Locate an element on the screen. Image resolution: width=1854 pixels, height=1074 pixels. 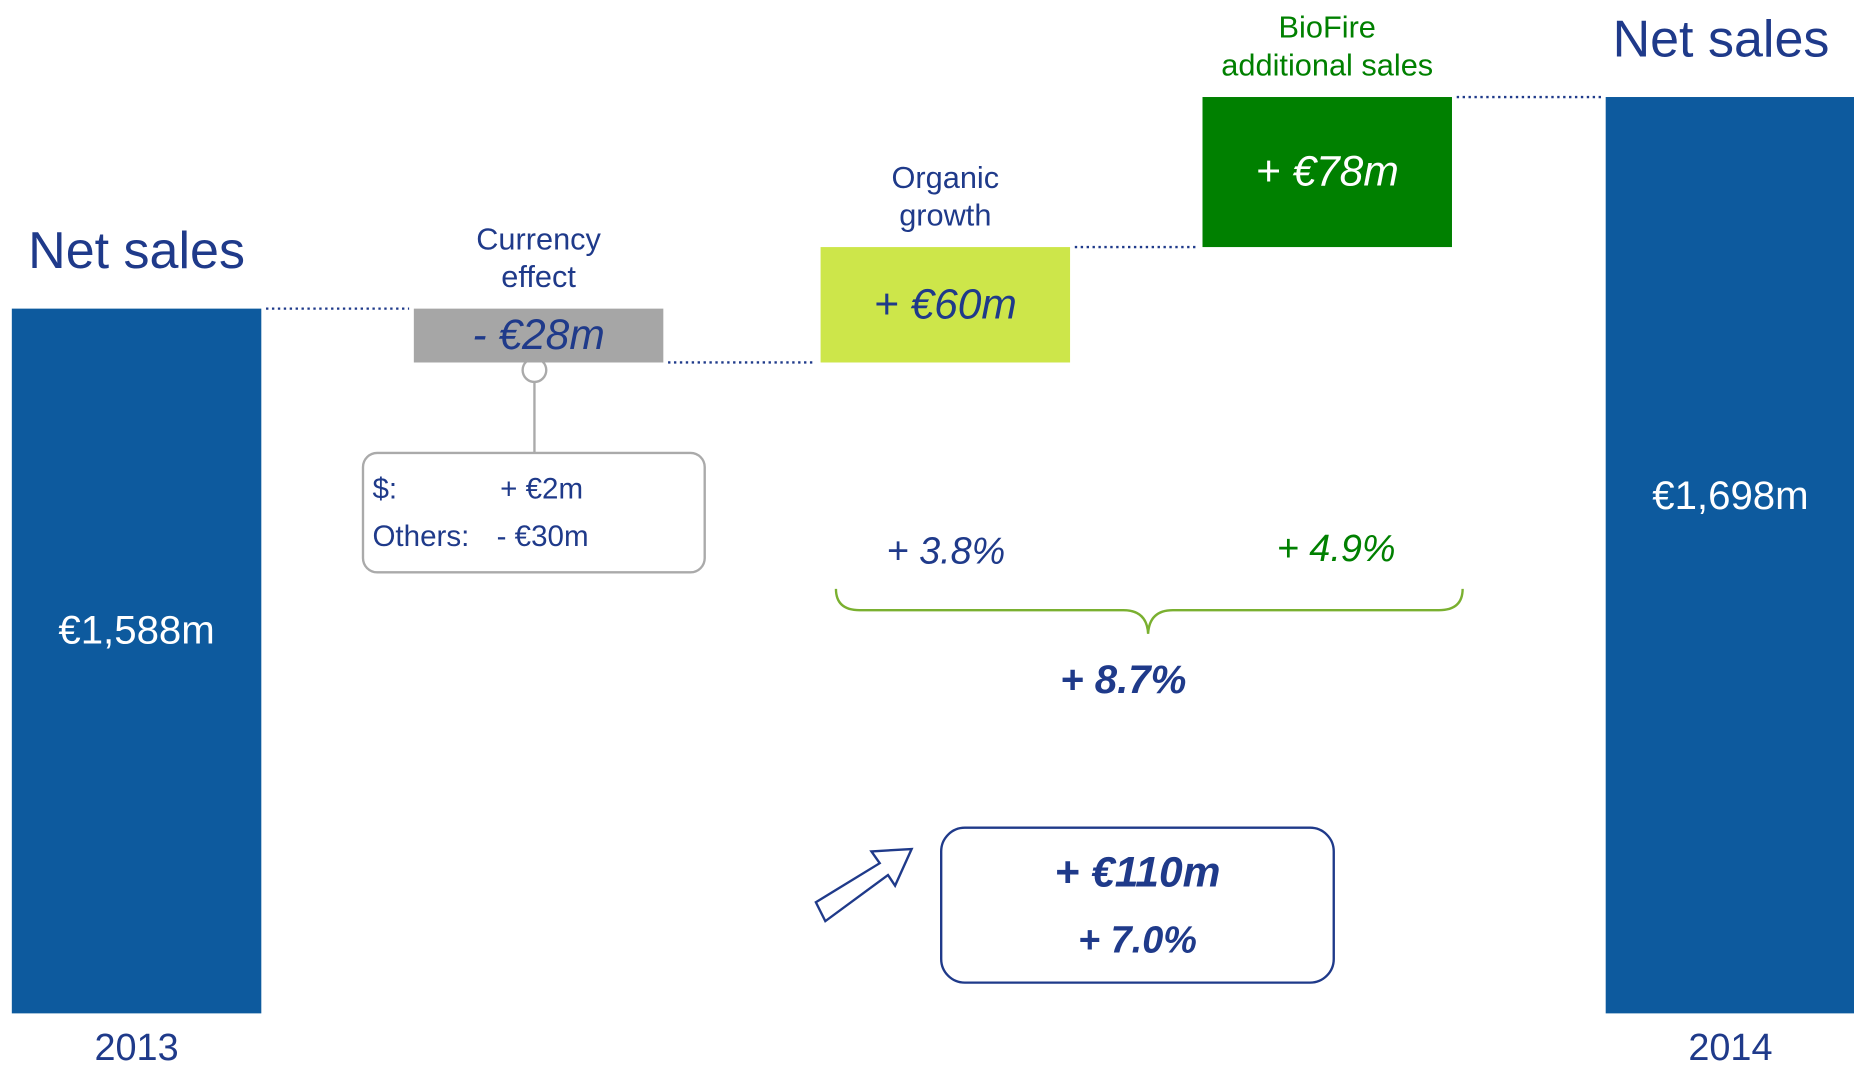
category-label: Organic is located at coordinates (946, 177).